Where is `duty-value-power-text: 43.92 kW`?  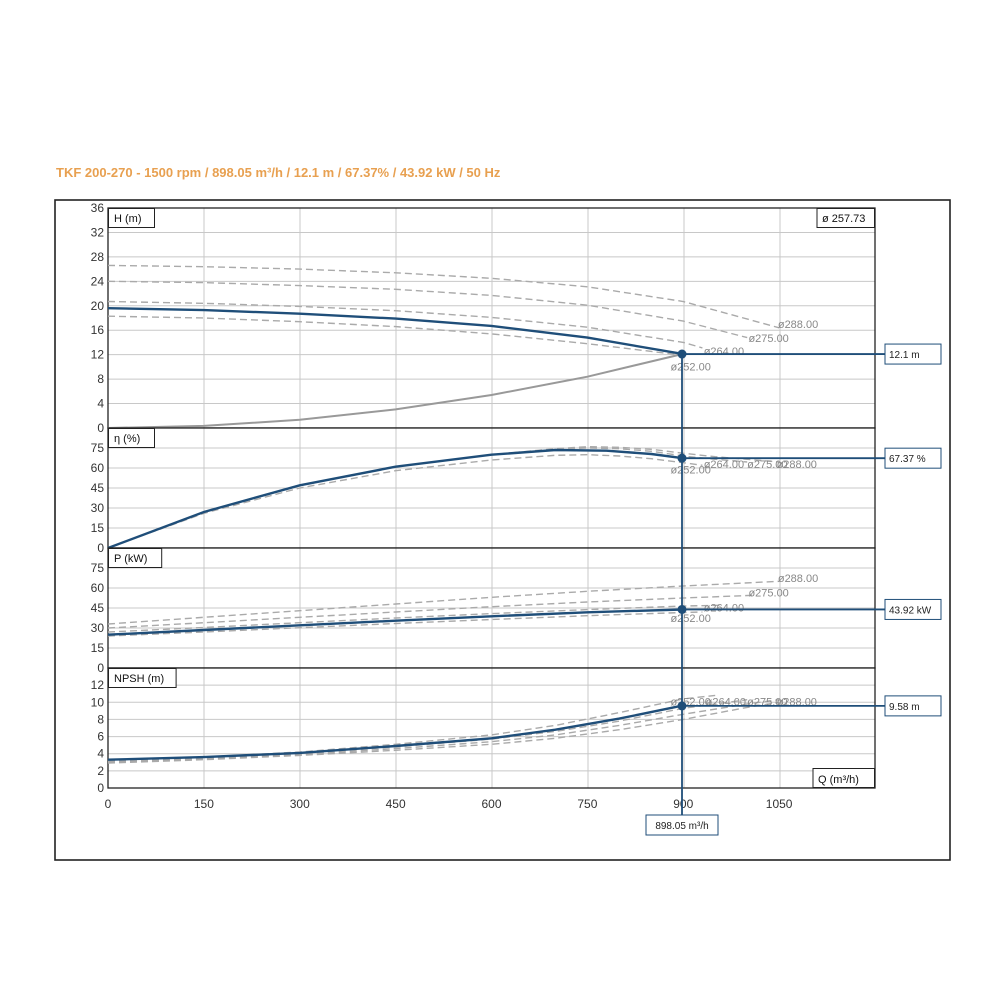
duty-value-power-text: 43.92 kW is located at coordinates (910, 610).